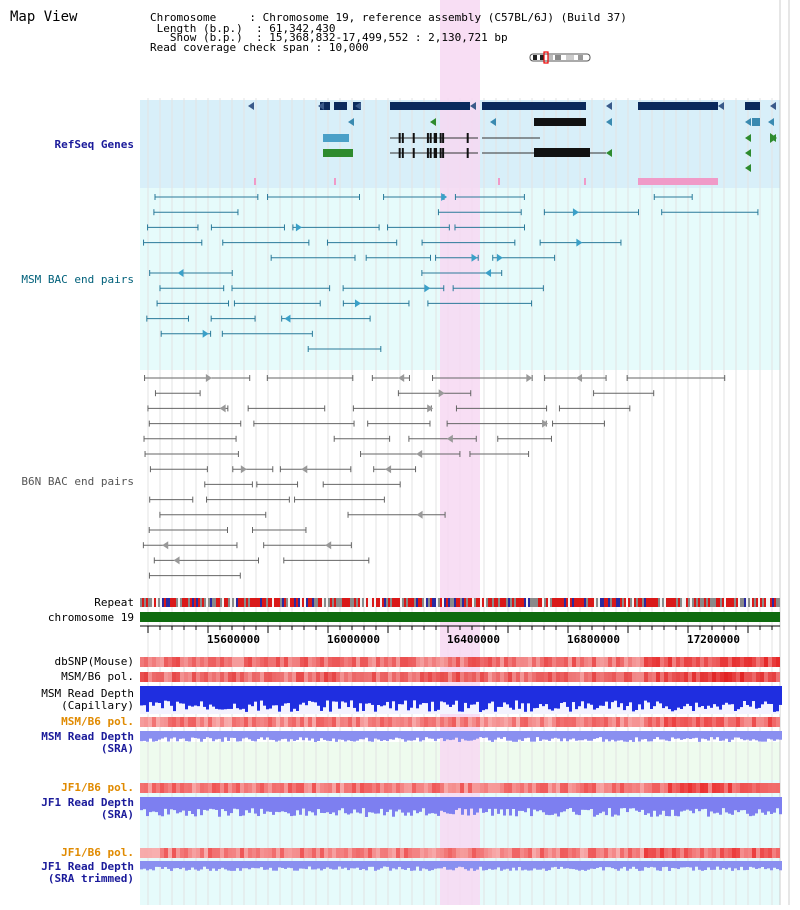 This screenshot has height=910, width=800. What do you see at coordinates (87, 808) in the screenshot?
I see `track-label-jf1-depth: JF1 Read Depth (SRA)` at bounding box center [87, 808].